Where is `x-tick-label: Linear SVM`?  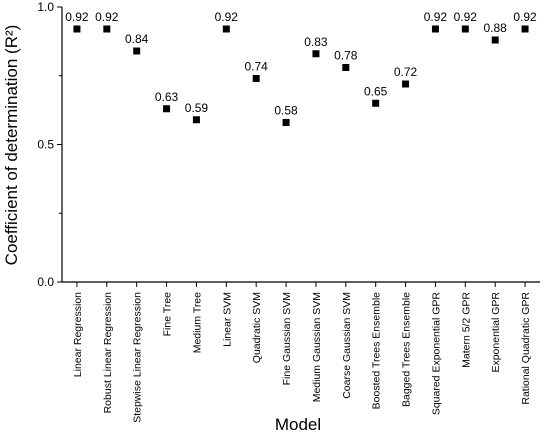
x-tick-label: Linear SVM is located at coordinates (227, 319).